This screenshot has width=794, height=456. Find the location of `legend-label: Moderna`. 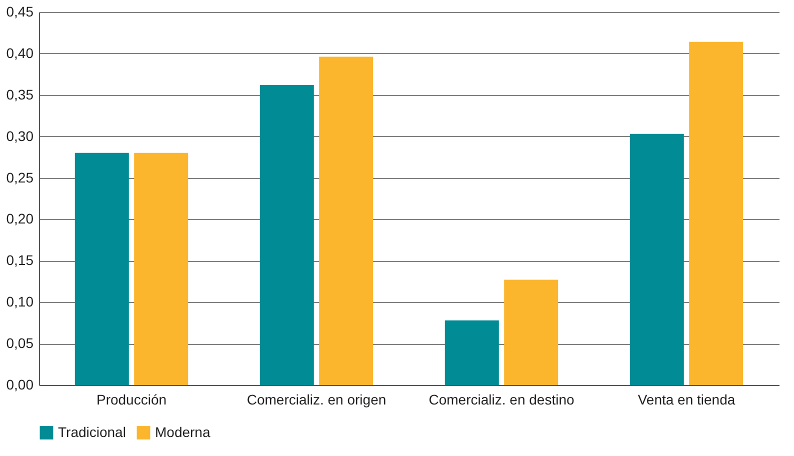

legend-label: Moderna is located at coordinates (182, 432).